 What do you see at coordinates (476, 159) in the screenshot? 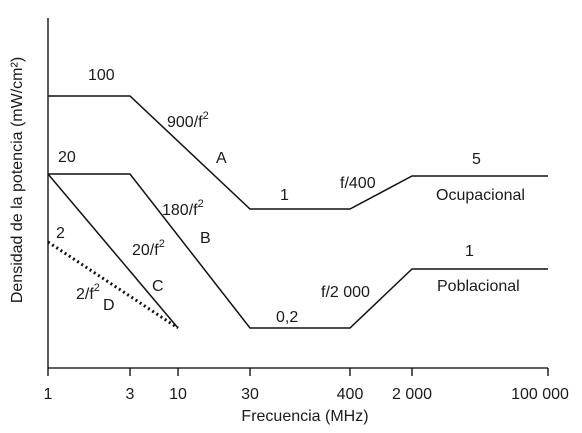
I see `label-5: 5` at bounding box center [476, 159].